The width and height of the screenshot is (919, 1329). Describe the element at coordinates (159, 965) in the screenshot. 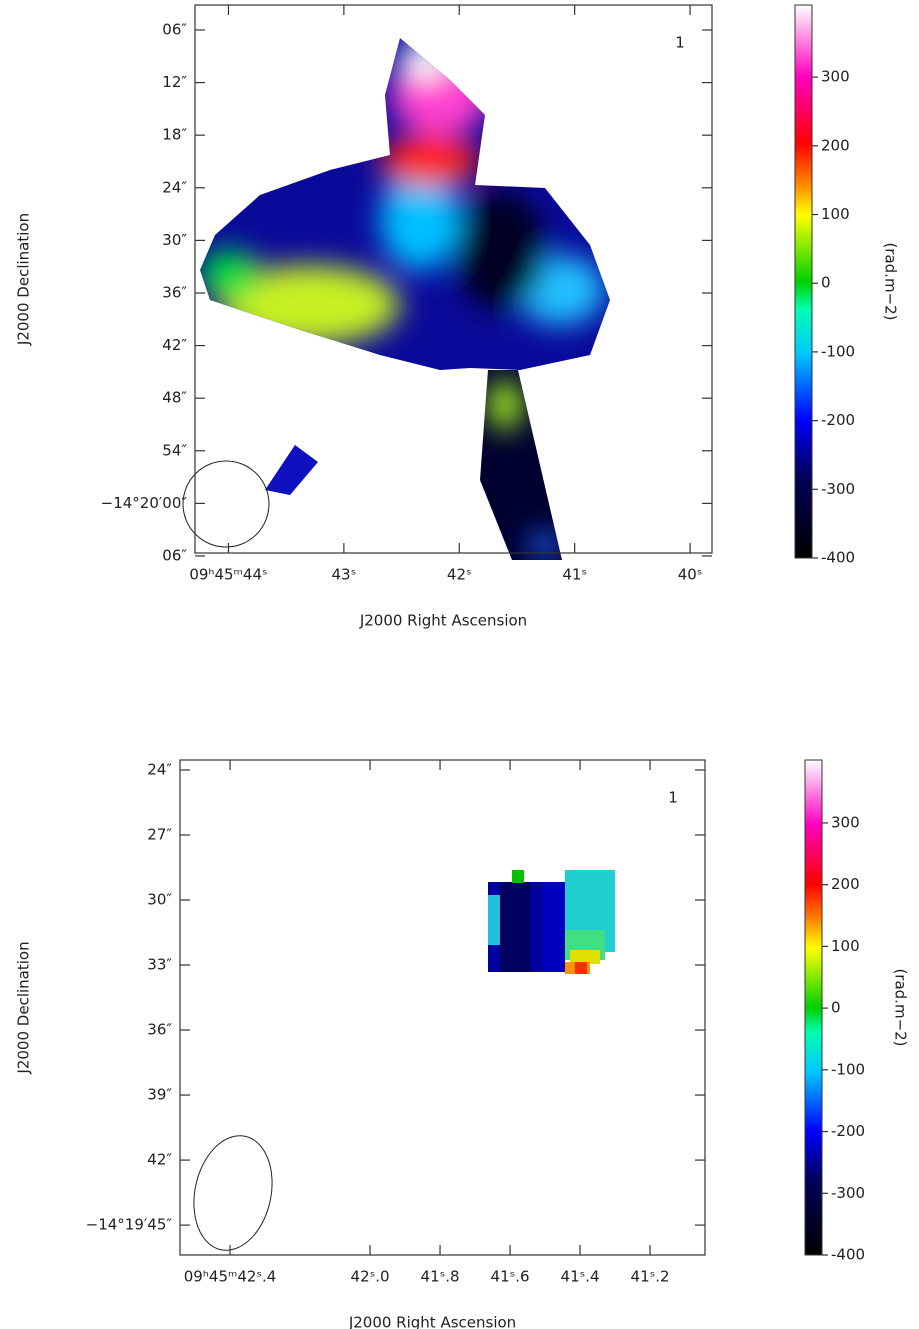

I see `y-tick-label: 33″` at that location.